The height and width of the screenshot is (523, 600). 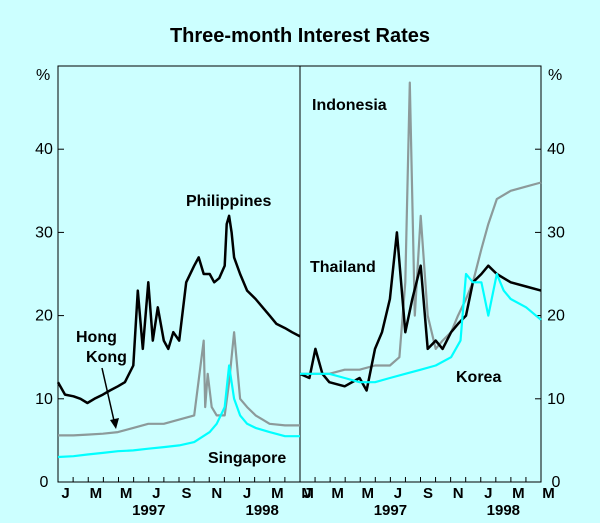 I want to click on label-philippines: Philippines, so click(x=228, y=201).